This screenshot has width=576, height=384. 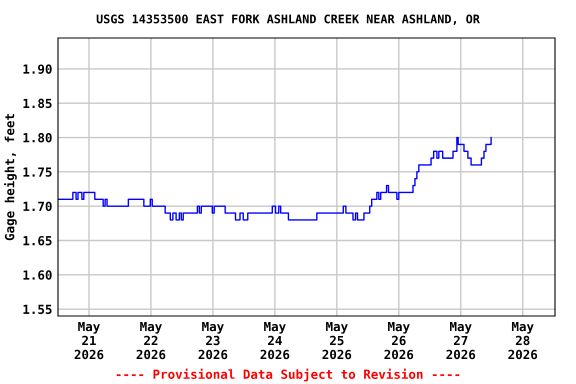 What do you see at coordinates (37, 172) in the screenshot?
I see `y-tick-label: 1.75` at bounding box center [37, 172].